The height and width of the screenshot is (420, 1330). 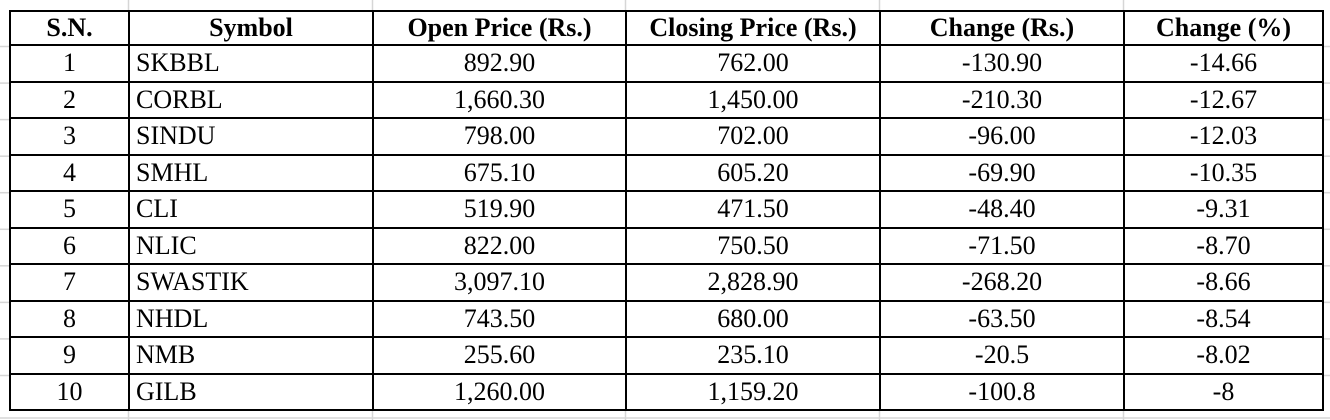 What do you see at coordinates (251, 355) in the screenshot?
I see `cell-symbol: NMB` at bounding box center [251, 355].